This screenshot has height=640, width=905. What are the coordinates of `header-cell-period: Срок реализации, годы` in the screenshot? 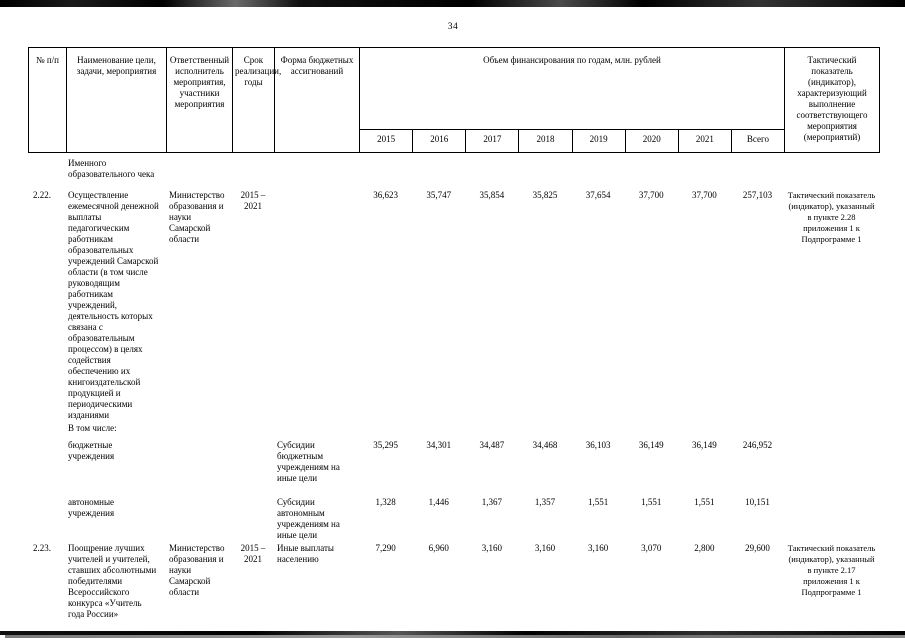 It's located at (256, 100).